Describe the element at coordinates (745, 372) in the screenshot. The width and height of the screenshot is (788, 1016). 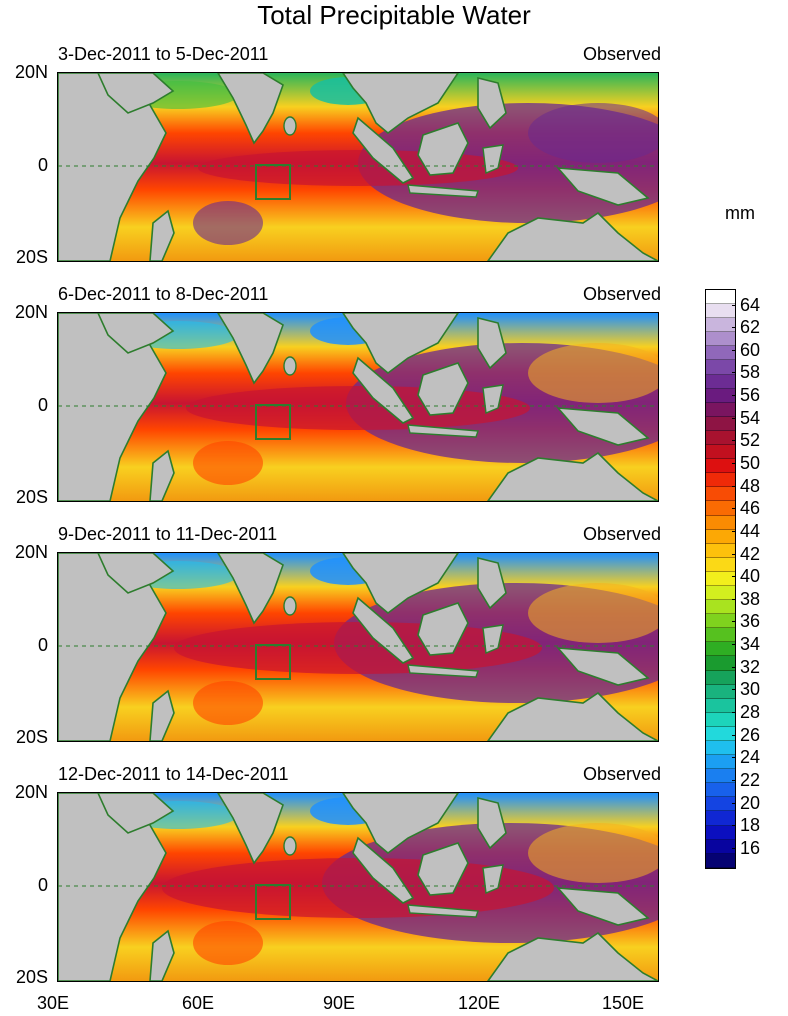
I see `colorbar-tick-label: 58` at that location.